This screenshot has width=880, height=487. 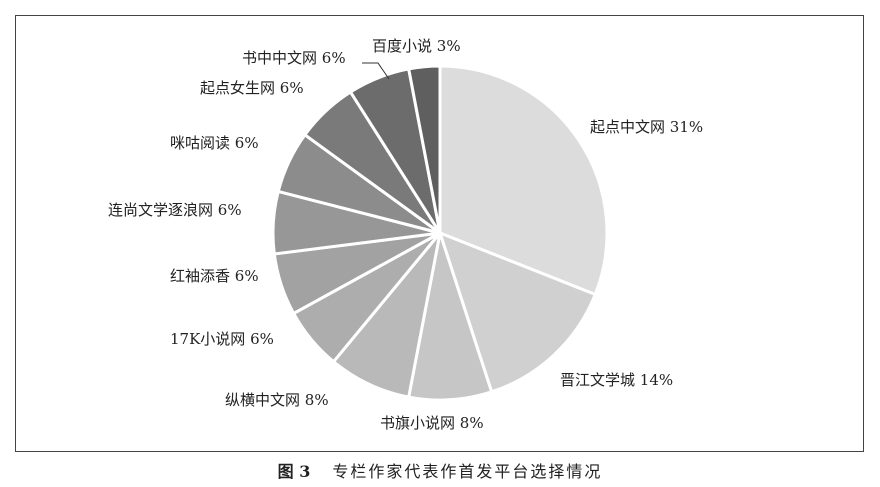 I want to click on figure-number: 图 3, so click(x=294, y=471).